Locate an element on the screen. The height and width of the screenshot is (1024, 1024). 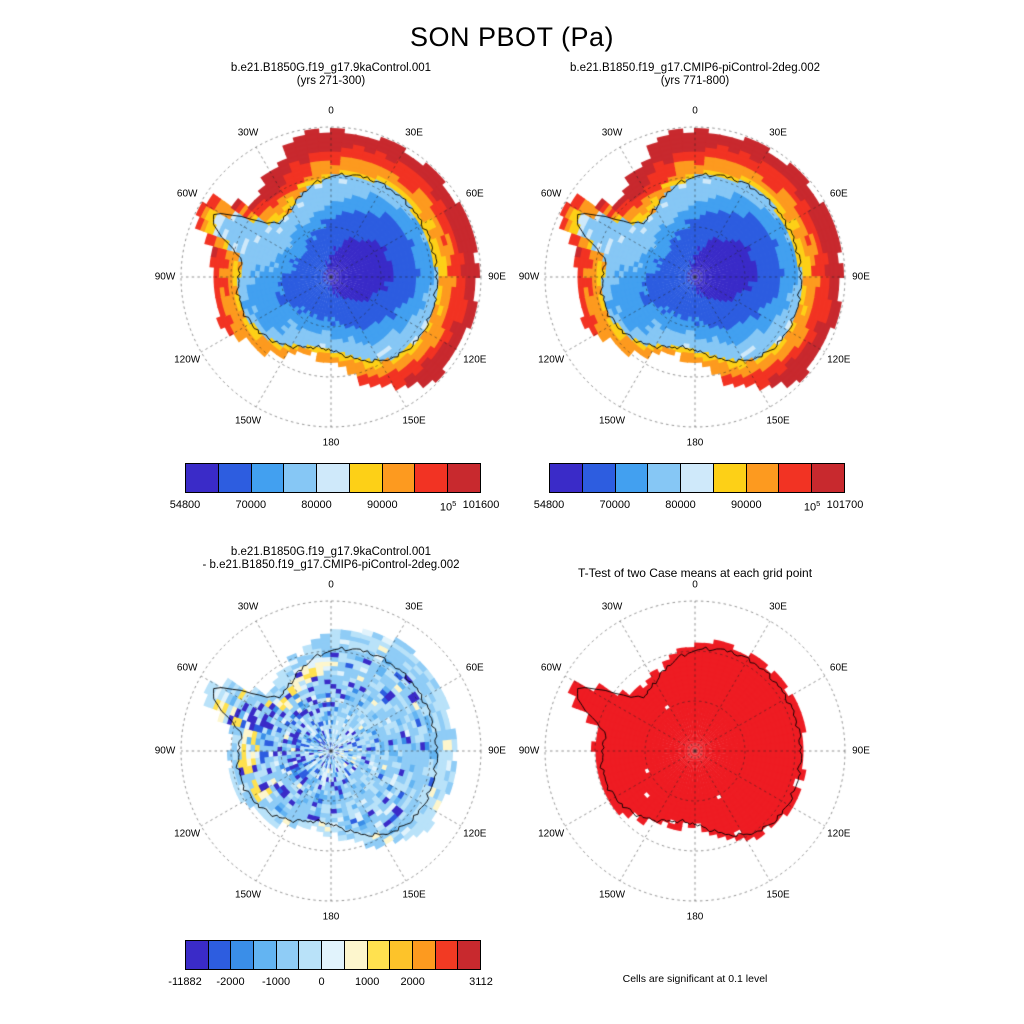
colorbar-ticks: 54800 70000 80000 90000 105 101700 is located at coordinates (699, 507).